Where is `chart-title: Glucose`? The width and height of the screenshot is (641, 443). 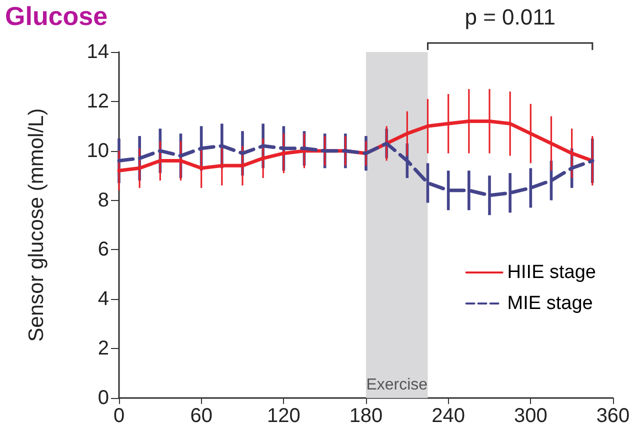
chart-title: Glucose is located at coordinates (56, 16).